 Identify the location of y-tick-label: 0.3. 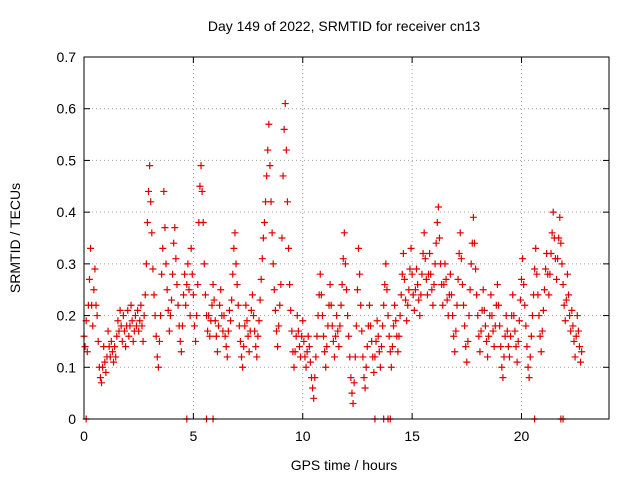
(67, 264).